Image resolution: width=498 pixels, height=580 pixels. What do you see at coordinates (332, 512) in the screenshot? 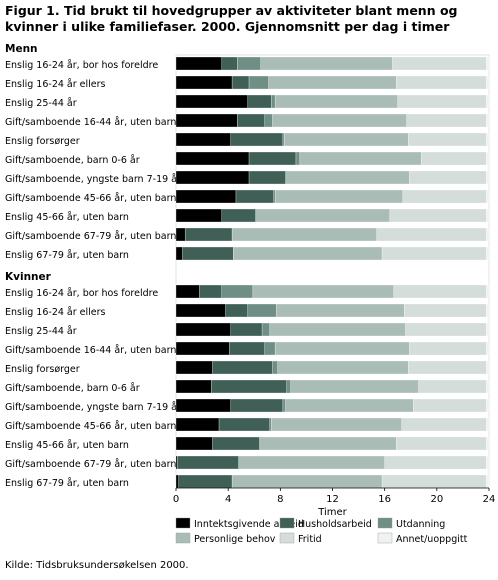
I see `x-axis-title: Timer` at bounding box center [332, 512].